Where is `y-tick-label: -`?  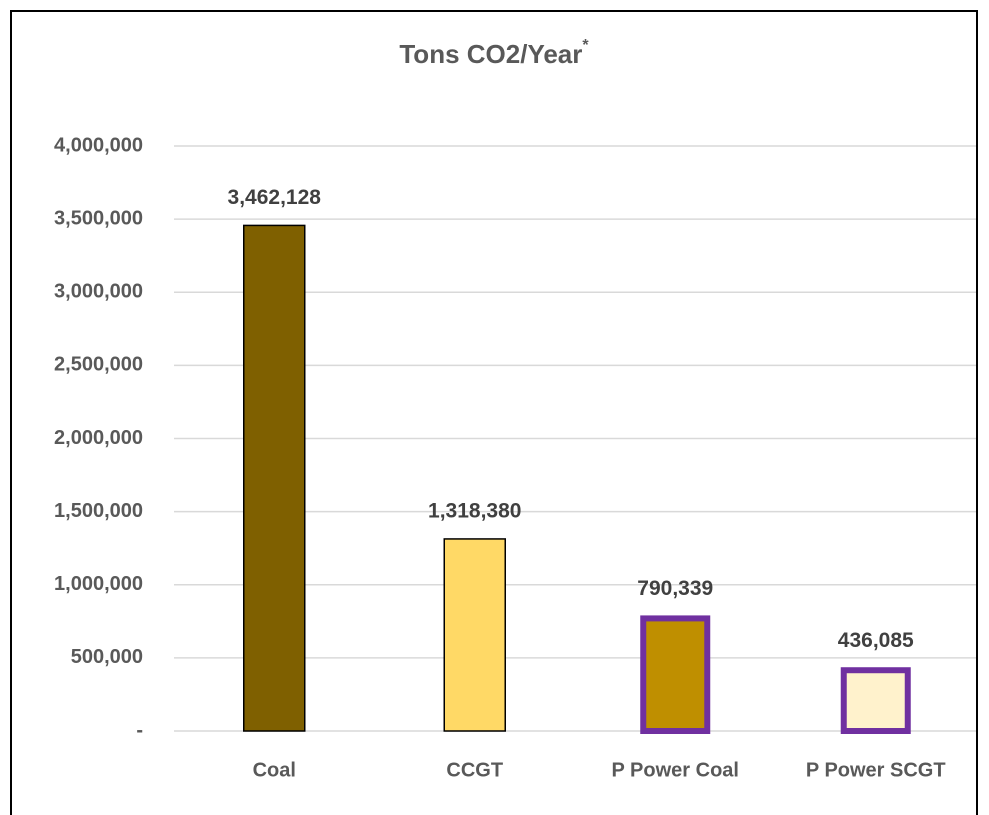
y-tick-label: - is located at coordinates (139, 730).